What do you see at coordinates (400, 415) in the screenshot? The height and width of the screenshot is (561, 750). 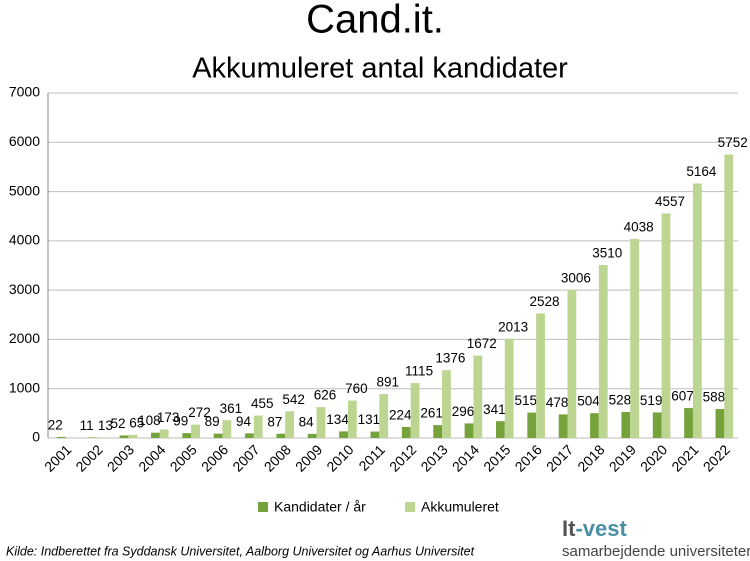 I see `value-label: 224` at bounding box center [400, 415].